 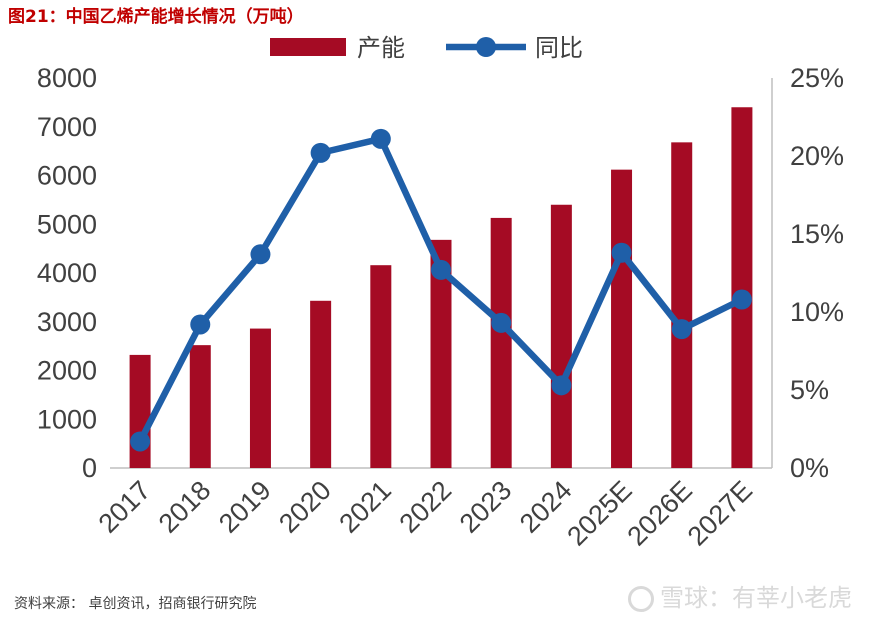 What do you see at coordinates (185, 507) in the screenshot?
I see `x-axis-tick-label: 2018` at bounding box center [185, 507].